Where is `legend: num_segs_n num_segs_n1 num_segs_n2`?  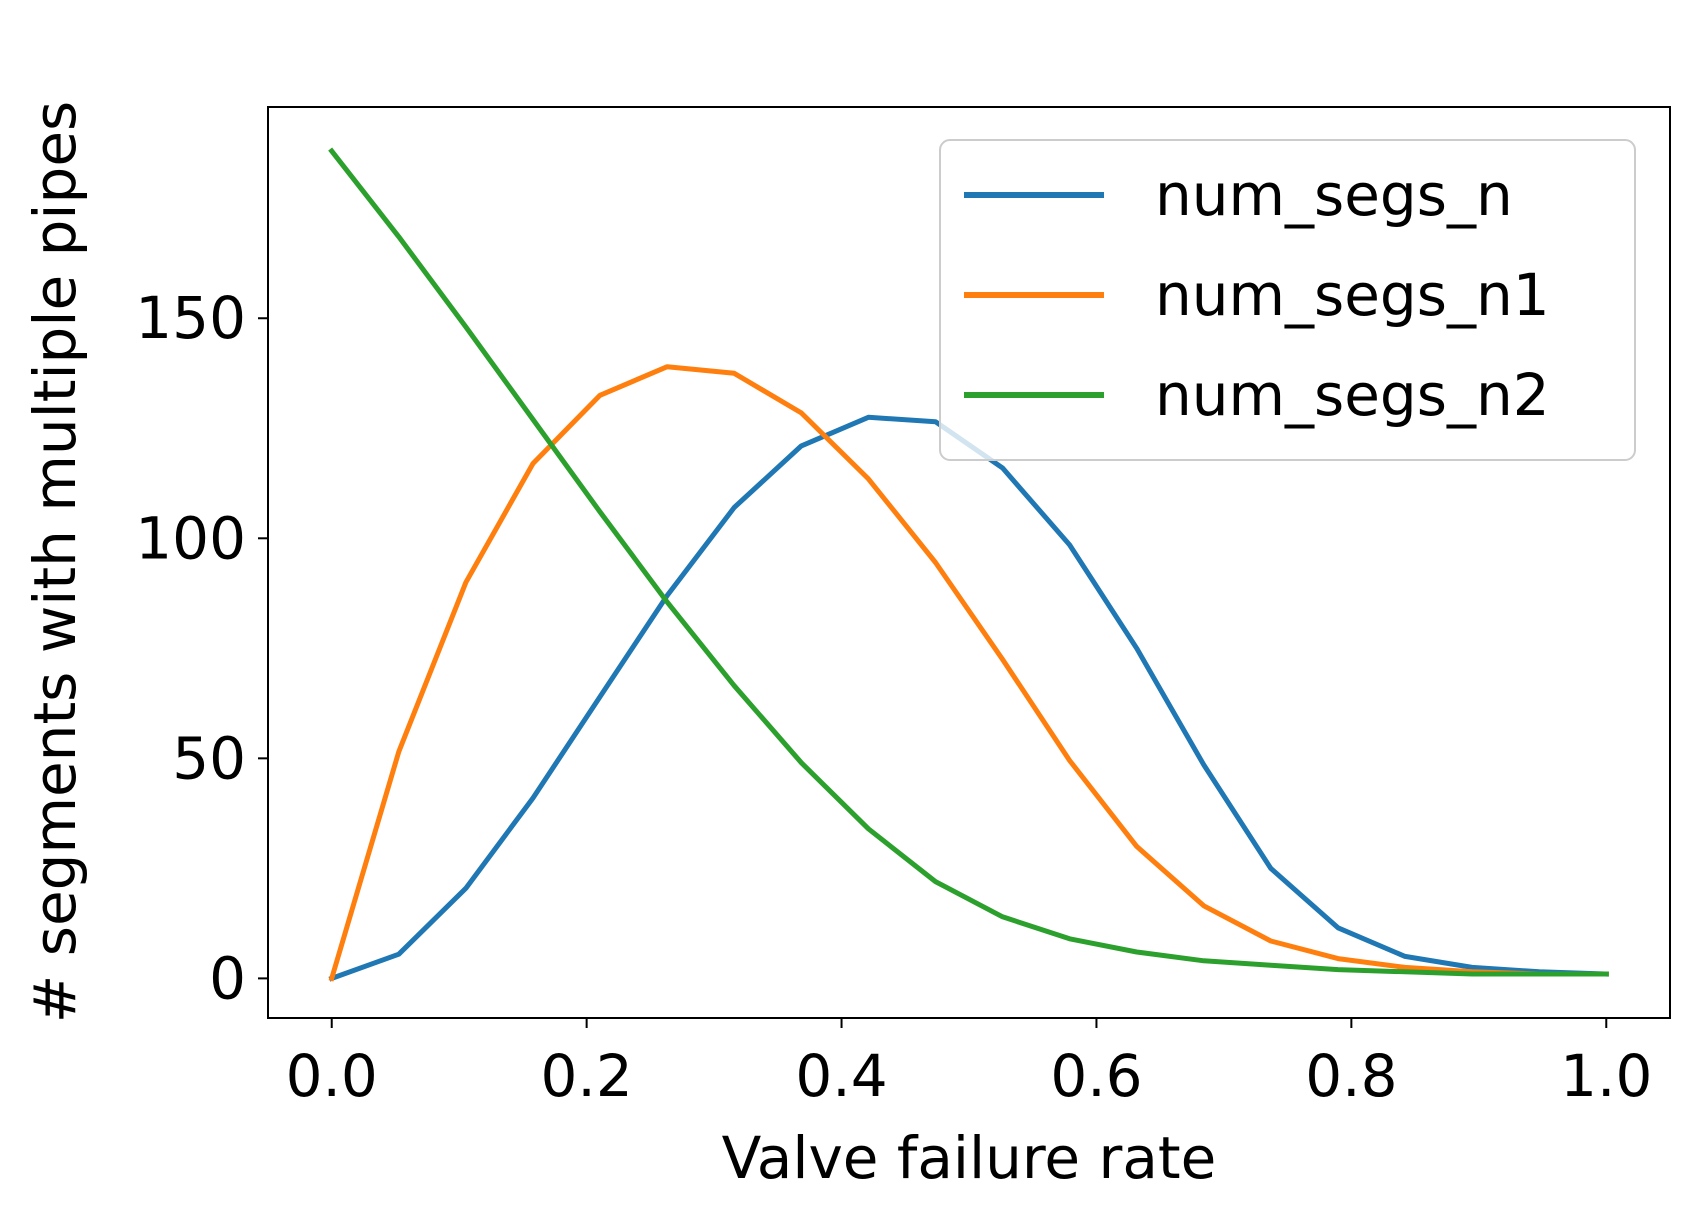
legend: num_segs_n num_segs_n1 num_segs_n2 is located at coordinates (1287, 300).